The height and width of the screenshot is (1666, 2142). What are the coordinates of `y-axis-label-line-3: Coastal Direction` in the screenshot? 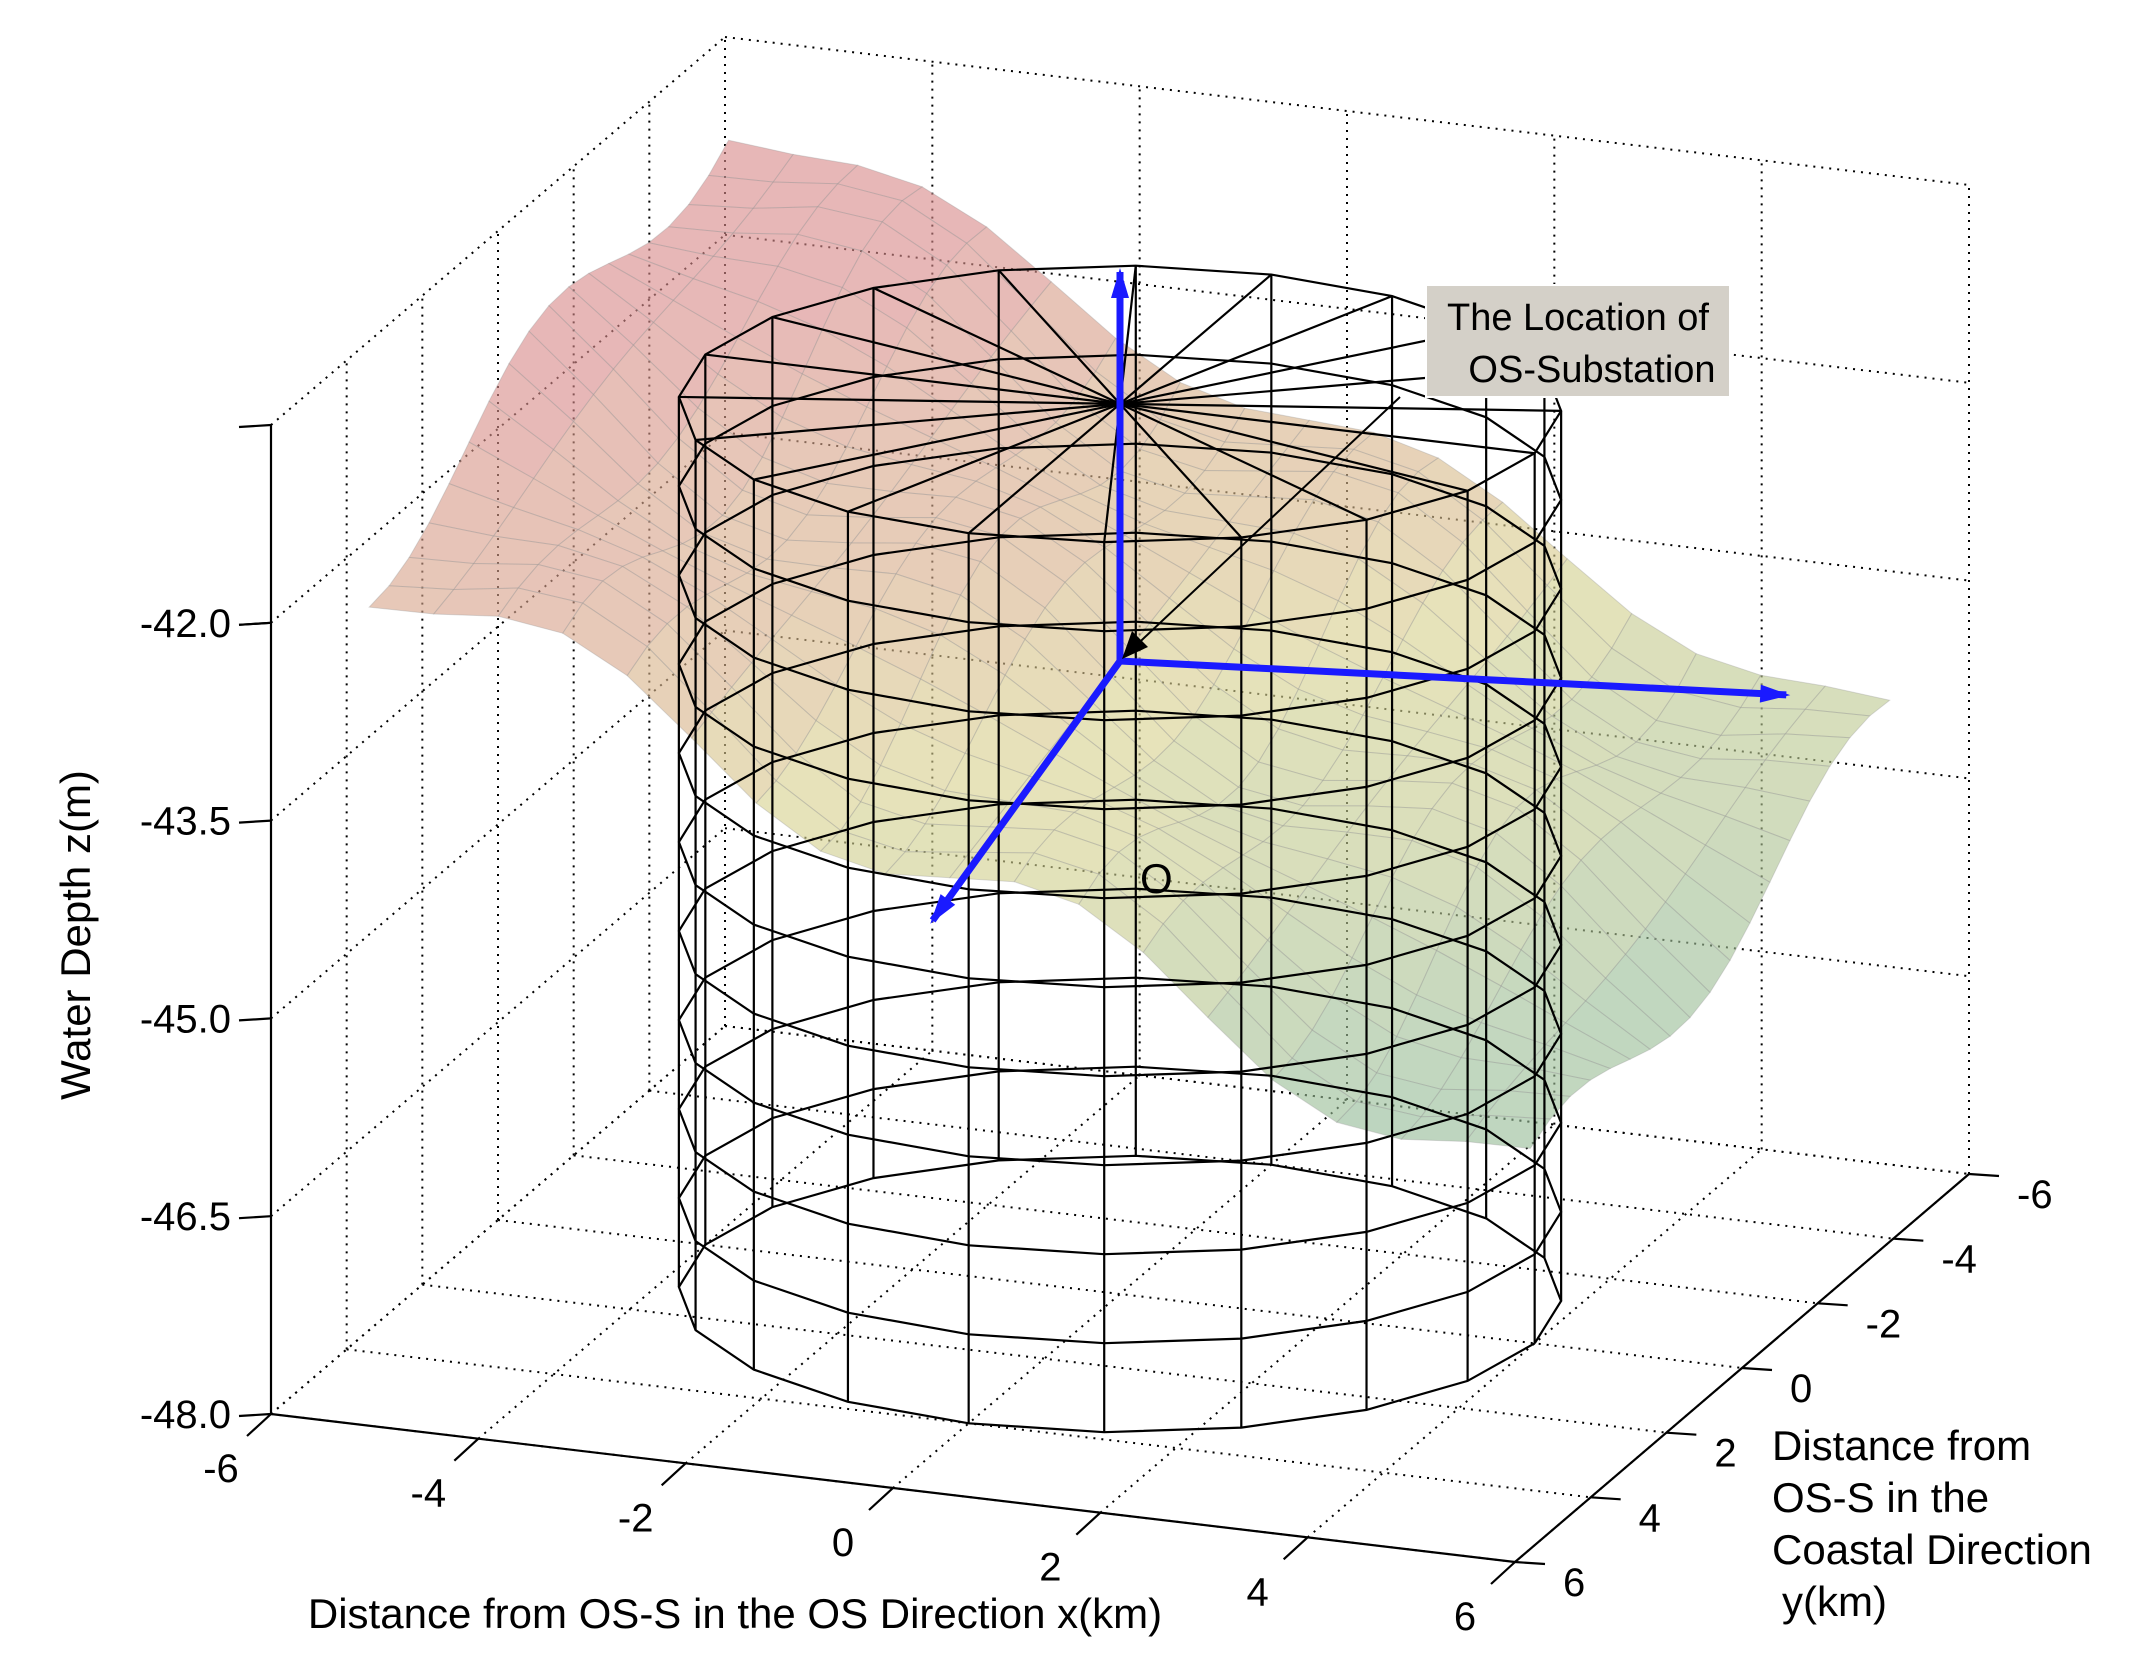 It's located at (1932, 1549).